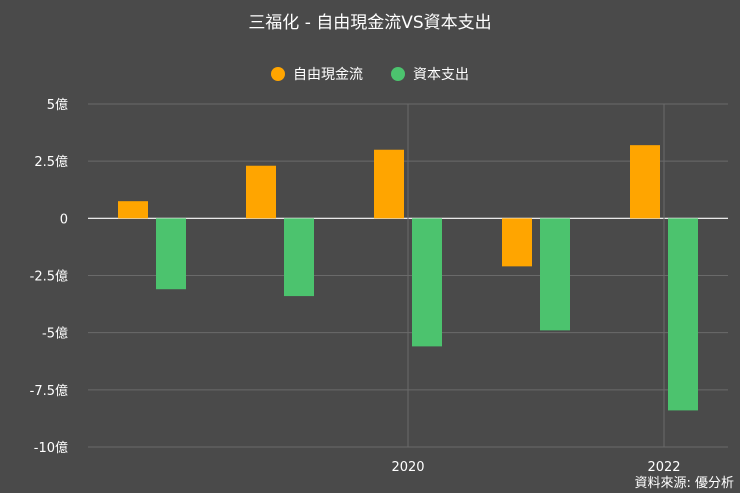 The image size is (740, 493). Describe the element at coordinates (49, 277) in the screenshot. I see `y-tick-label: -2.5億` at that location.